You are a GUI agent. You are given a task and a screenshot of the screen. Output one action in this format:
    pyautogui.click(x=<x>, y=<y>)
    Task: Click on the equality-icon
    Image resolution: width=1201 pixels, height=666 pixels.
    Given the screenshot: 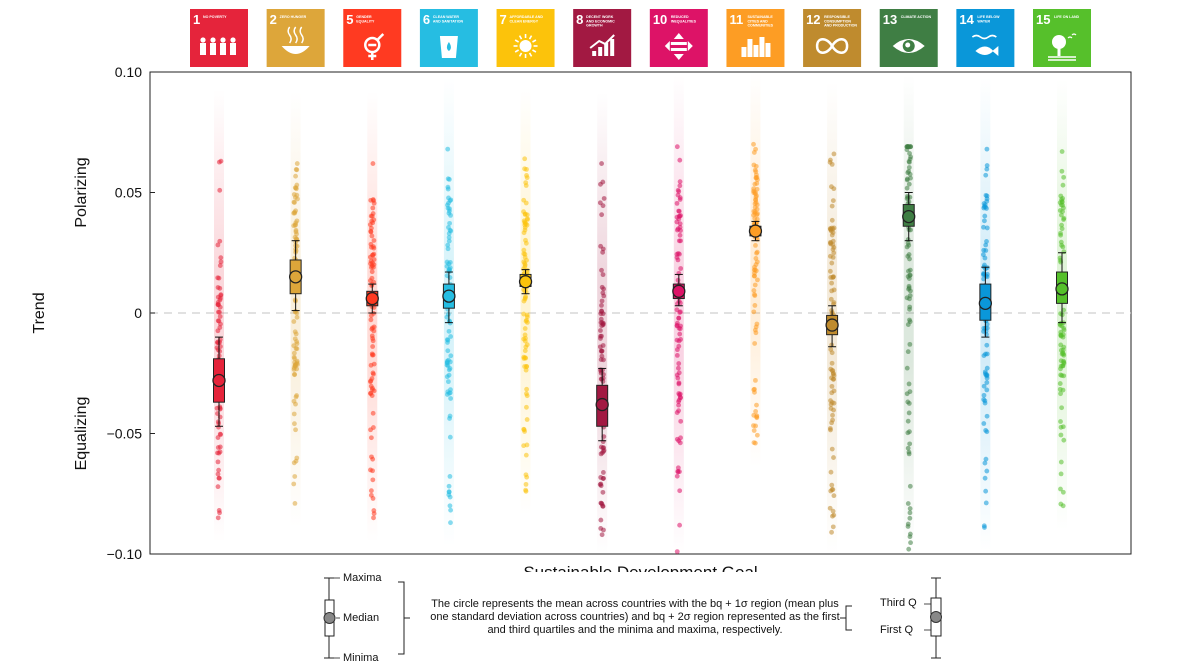 What is the action you would take?
    pyautogui.click(x=678, y=46)
    